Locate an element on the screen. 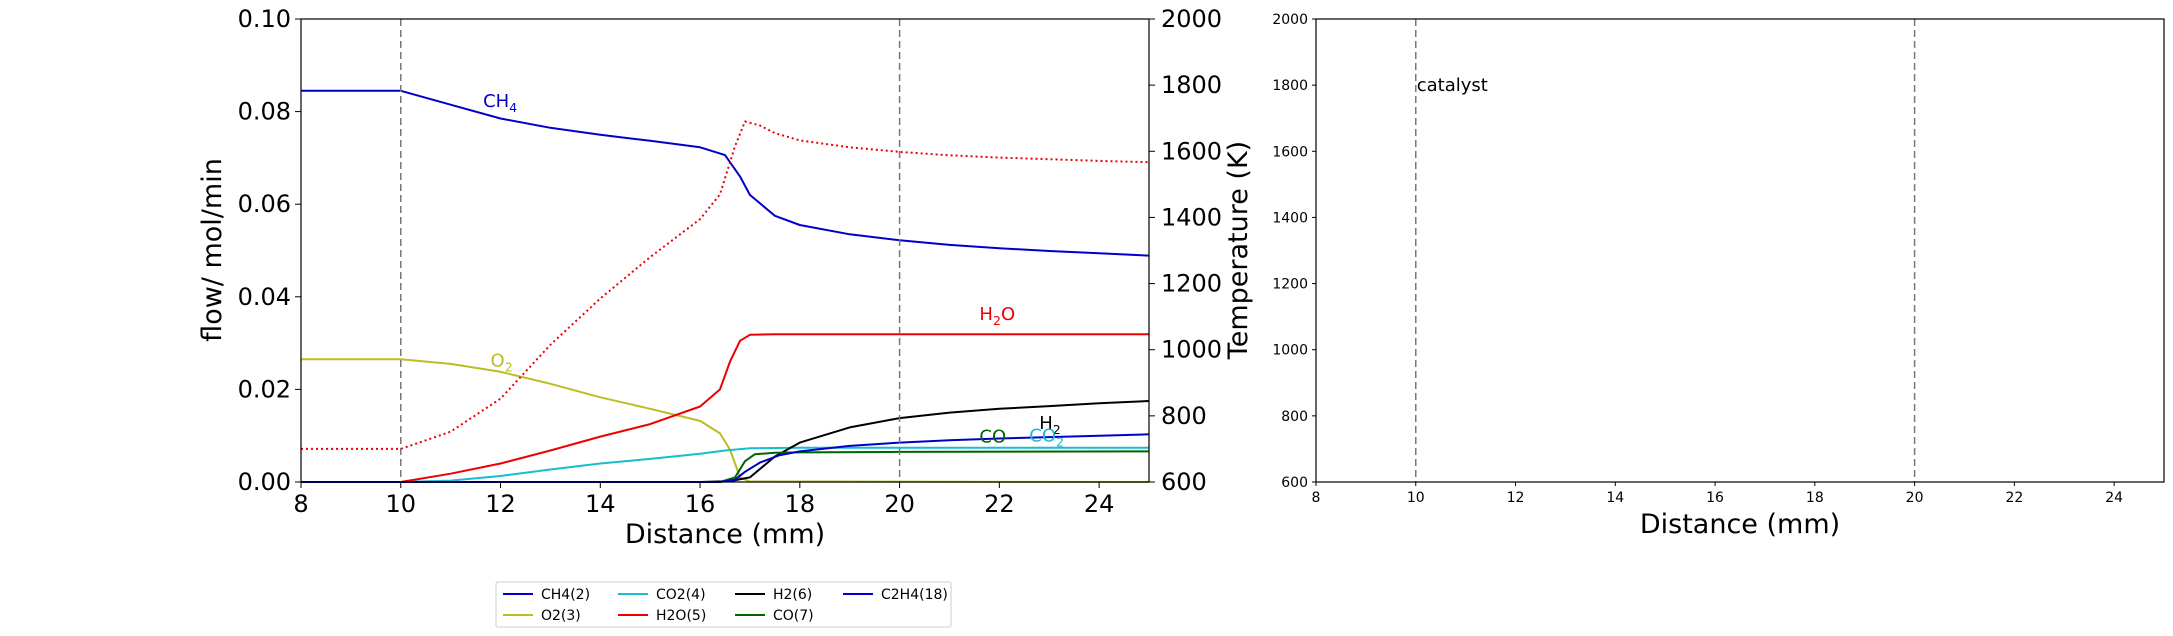 Image resolution: width=2173 pixels, height=636 pixels. right-chart-x-axis-label: Distance (mm) is located at coordinates (1740, 524).